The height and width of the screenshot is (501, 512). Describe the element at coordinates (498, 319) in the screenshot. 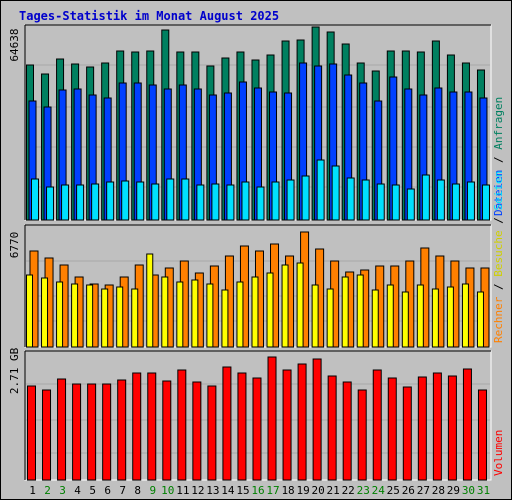

I see `legend-rechner: Rechner` at that location.